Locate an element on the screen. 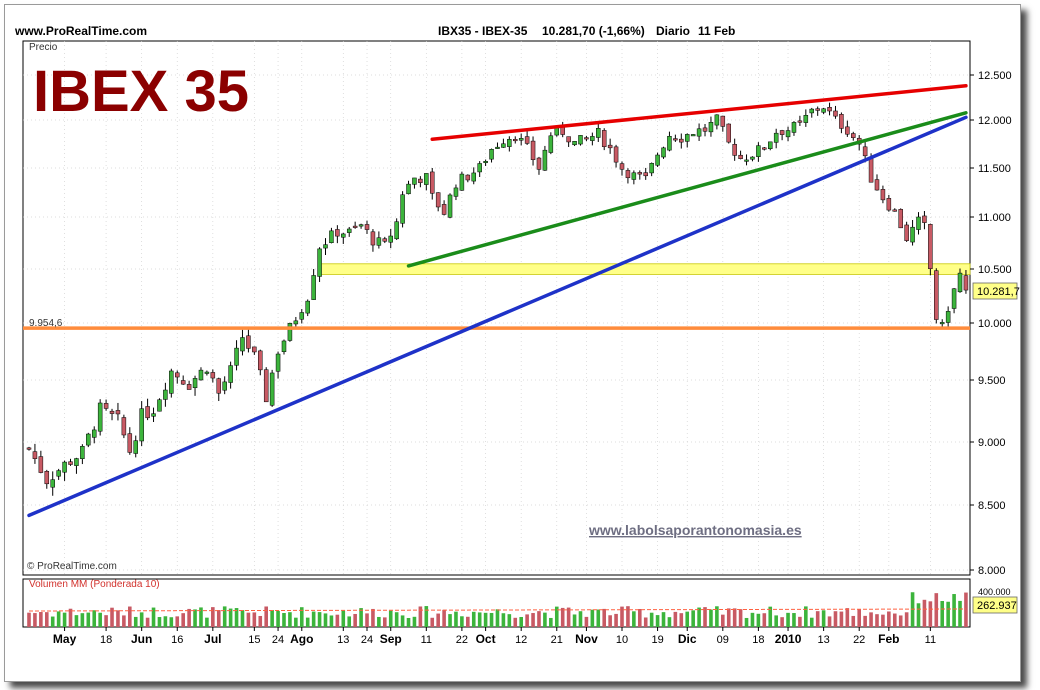 This screenshot has width=1040, height=690. y-tick-label: 11.500 is located at coordinates (994, 169).